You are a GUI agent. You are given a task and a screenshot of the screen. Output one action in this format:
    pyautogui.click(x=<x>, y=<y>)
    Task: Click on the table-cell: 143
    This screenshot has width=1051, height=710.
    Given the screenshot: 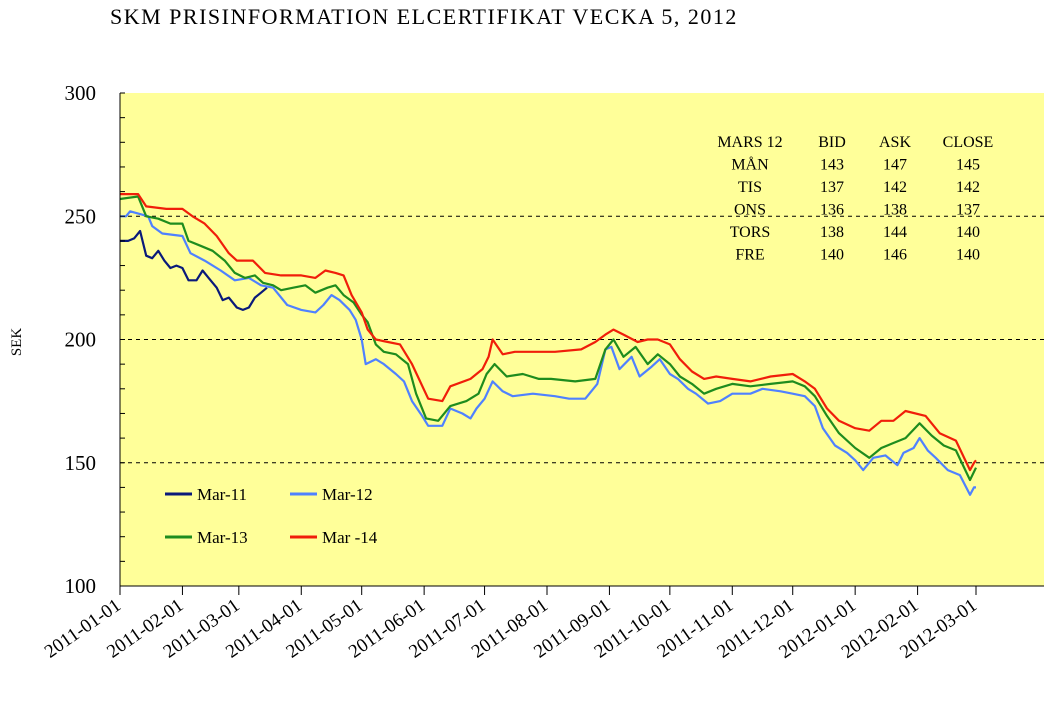 What is the action you would take?
    pyautogui.click(x=832, y=165)
    